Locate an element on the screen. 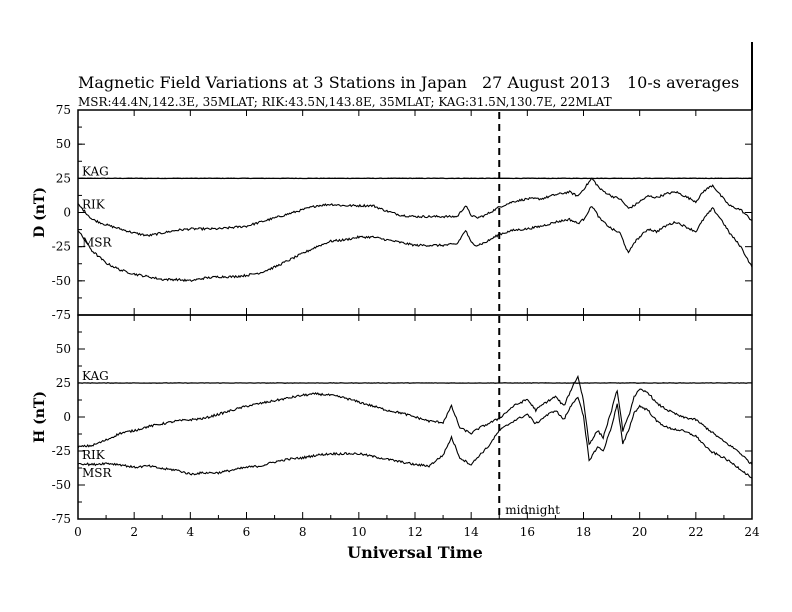  x-tick-label: 4 is located at coordinates (191, 532).